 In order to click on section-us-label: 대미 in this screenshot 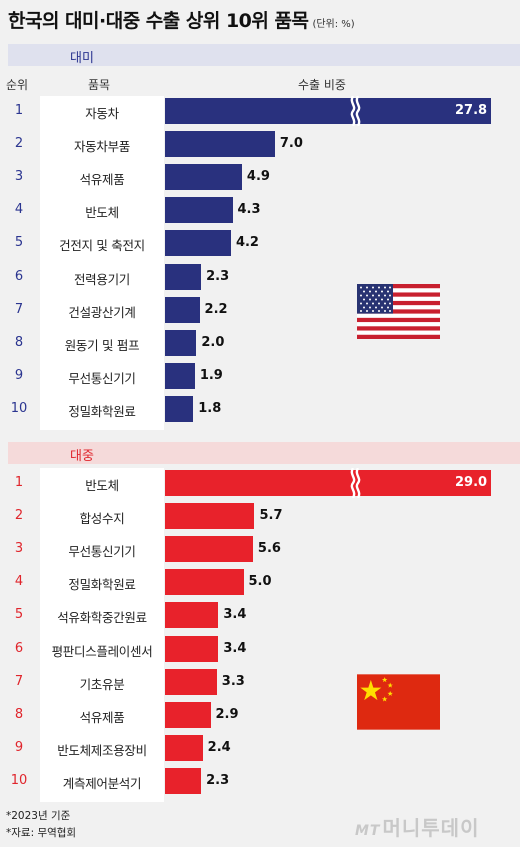, I will do `click(82, 58)`.